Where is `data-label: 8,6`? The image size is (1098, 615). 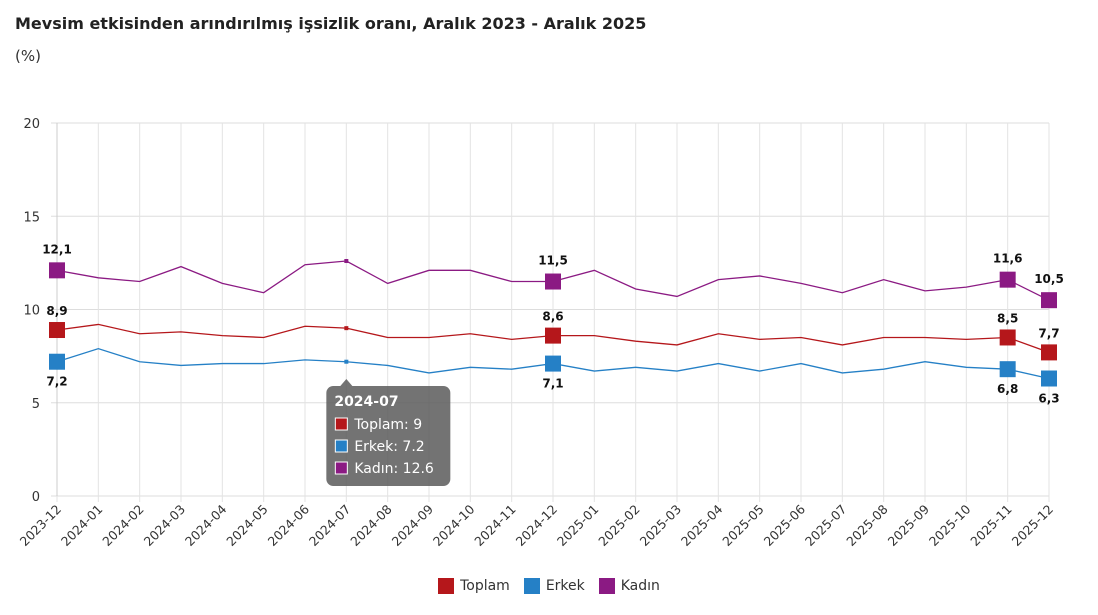
data-label: 8,6 is located at coordinates (552, 317).